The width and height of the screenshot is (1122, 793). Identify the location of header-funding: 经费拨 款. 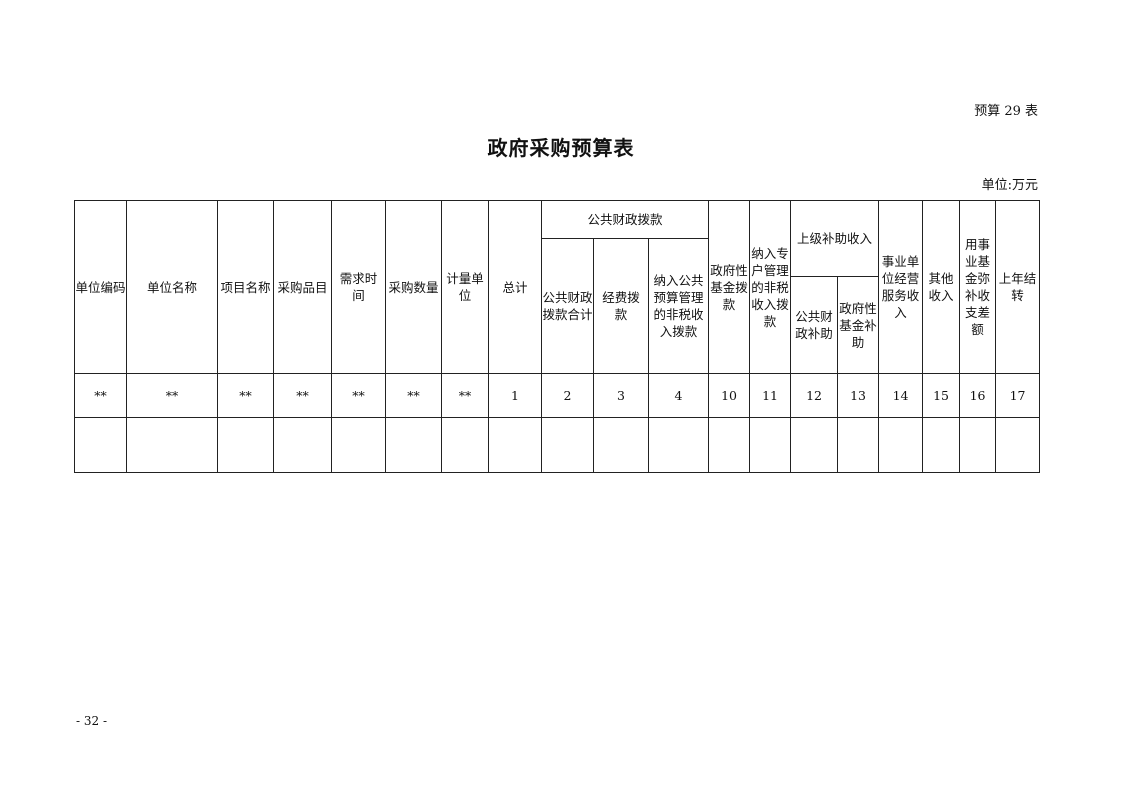
(621, 306).